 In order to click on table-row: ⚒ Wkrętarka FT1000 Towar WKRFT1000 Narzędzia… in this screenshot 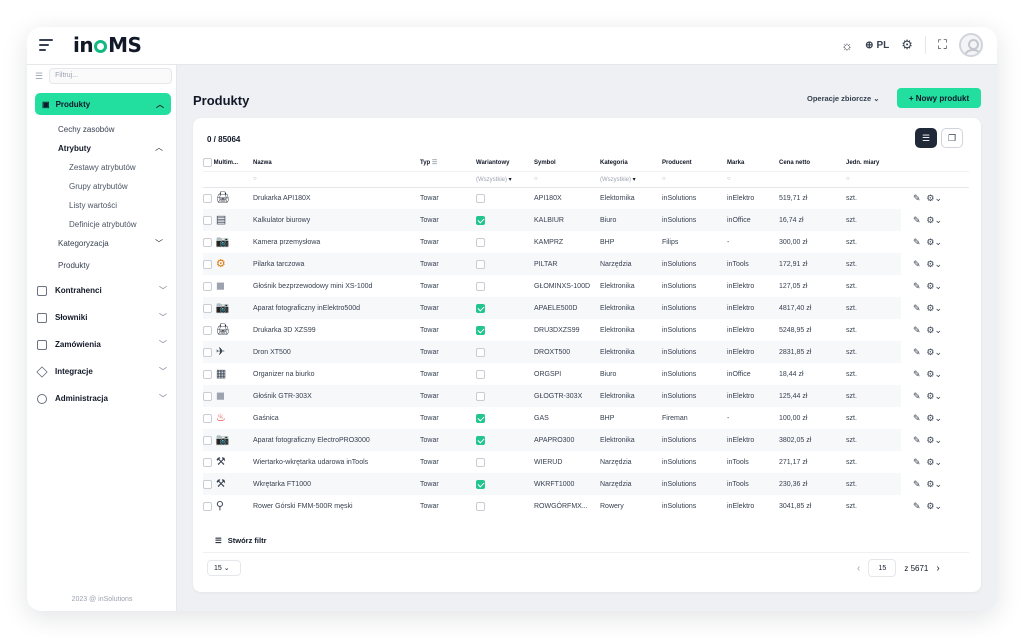, I will do `click(586, 484)`.